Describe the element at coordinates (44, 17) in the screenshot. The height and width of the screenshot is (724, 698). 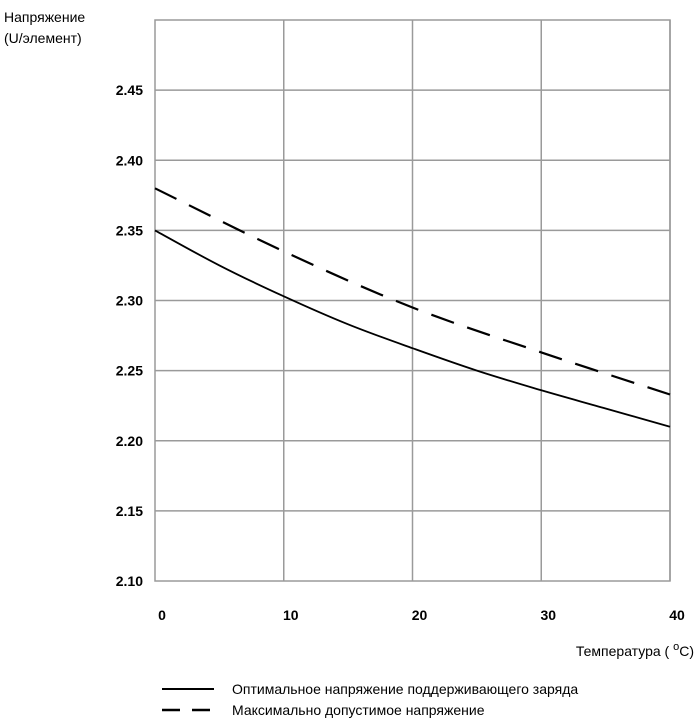
I see `y-axis-label-line1: Напряжение` at that location.